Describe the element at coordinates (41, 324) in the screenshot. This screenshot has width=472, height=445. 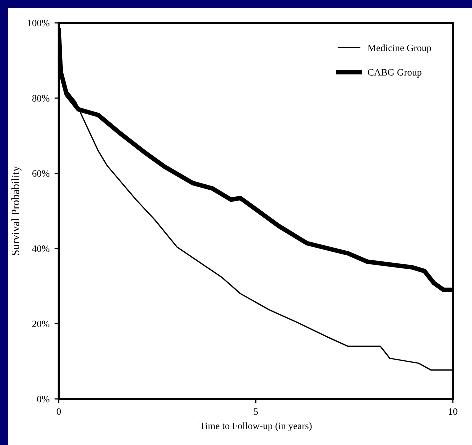
I see `y-tick-label: 20%` at that location.